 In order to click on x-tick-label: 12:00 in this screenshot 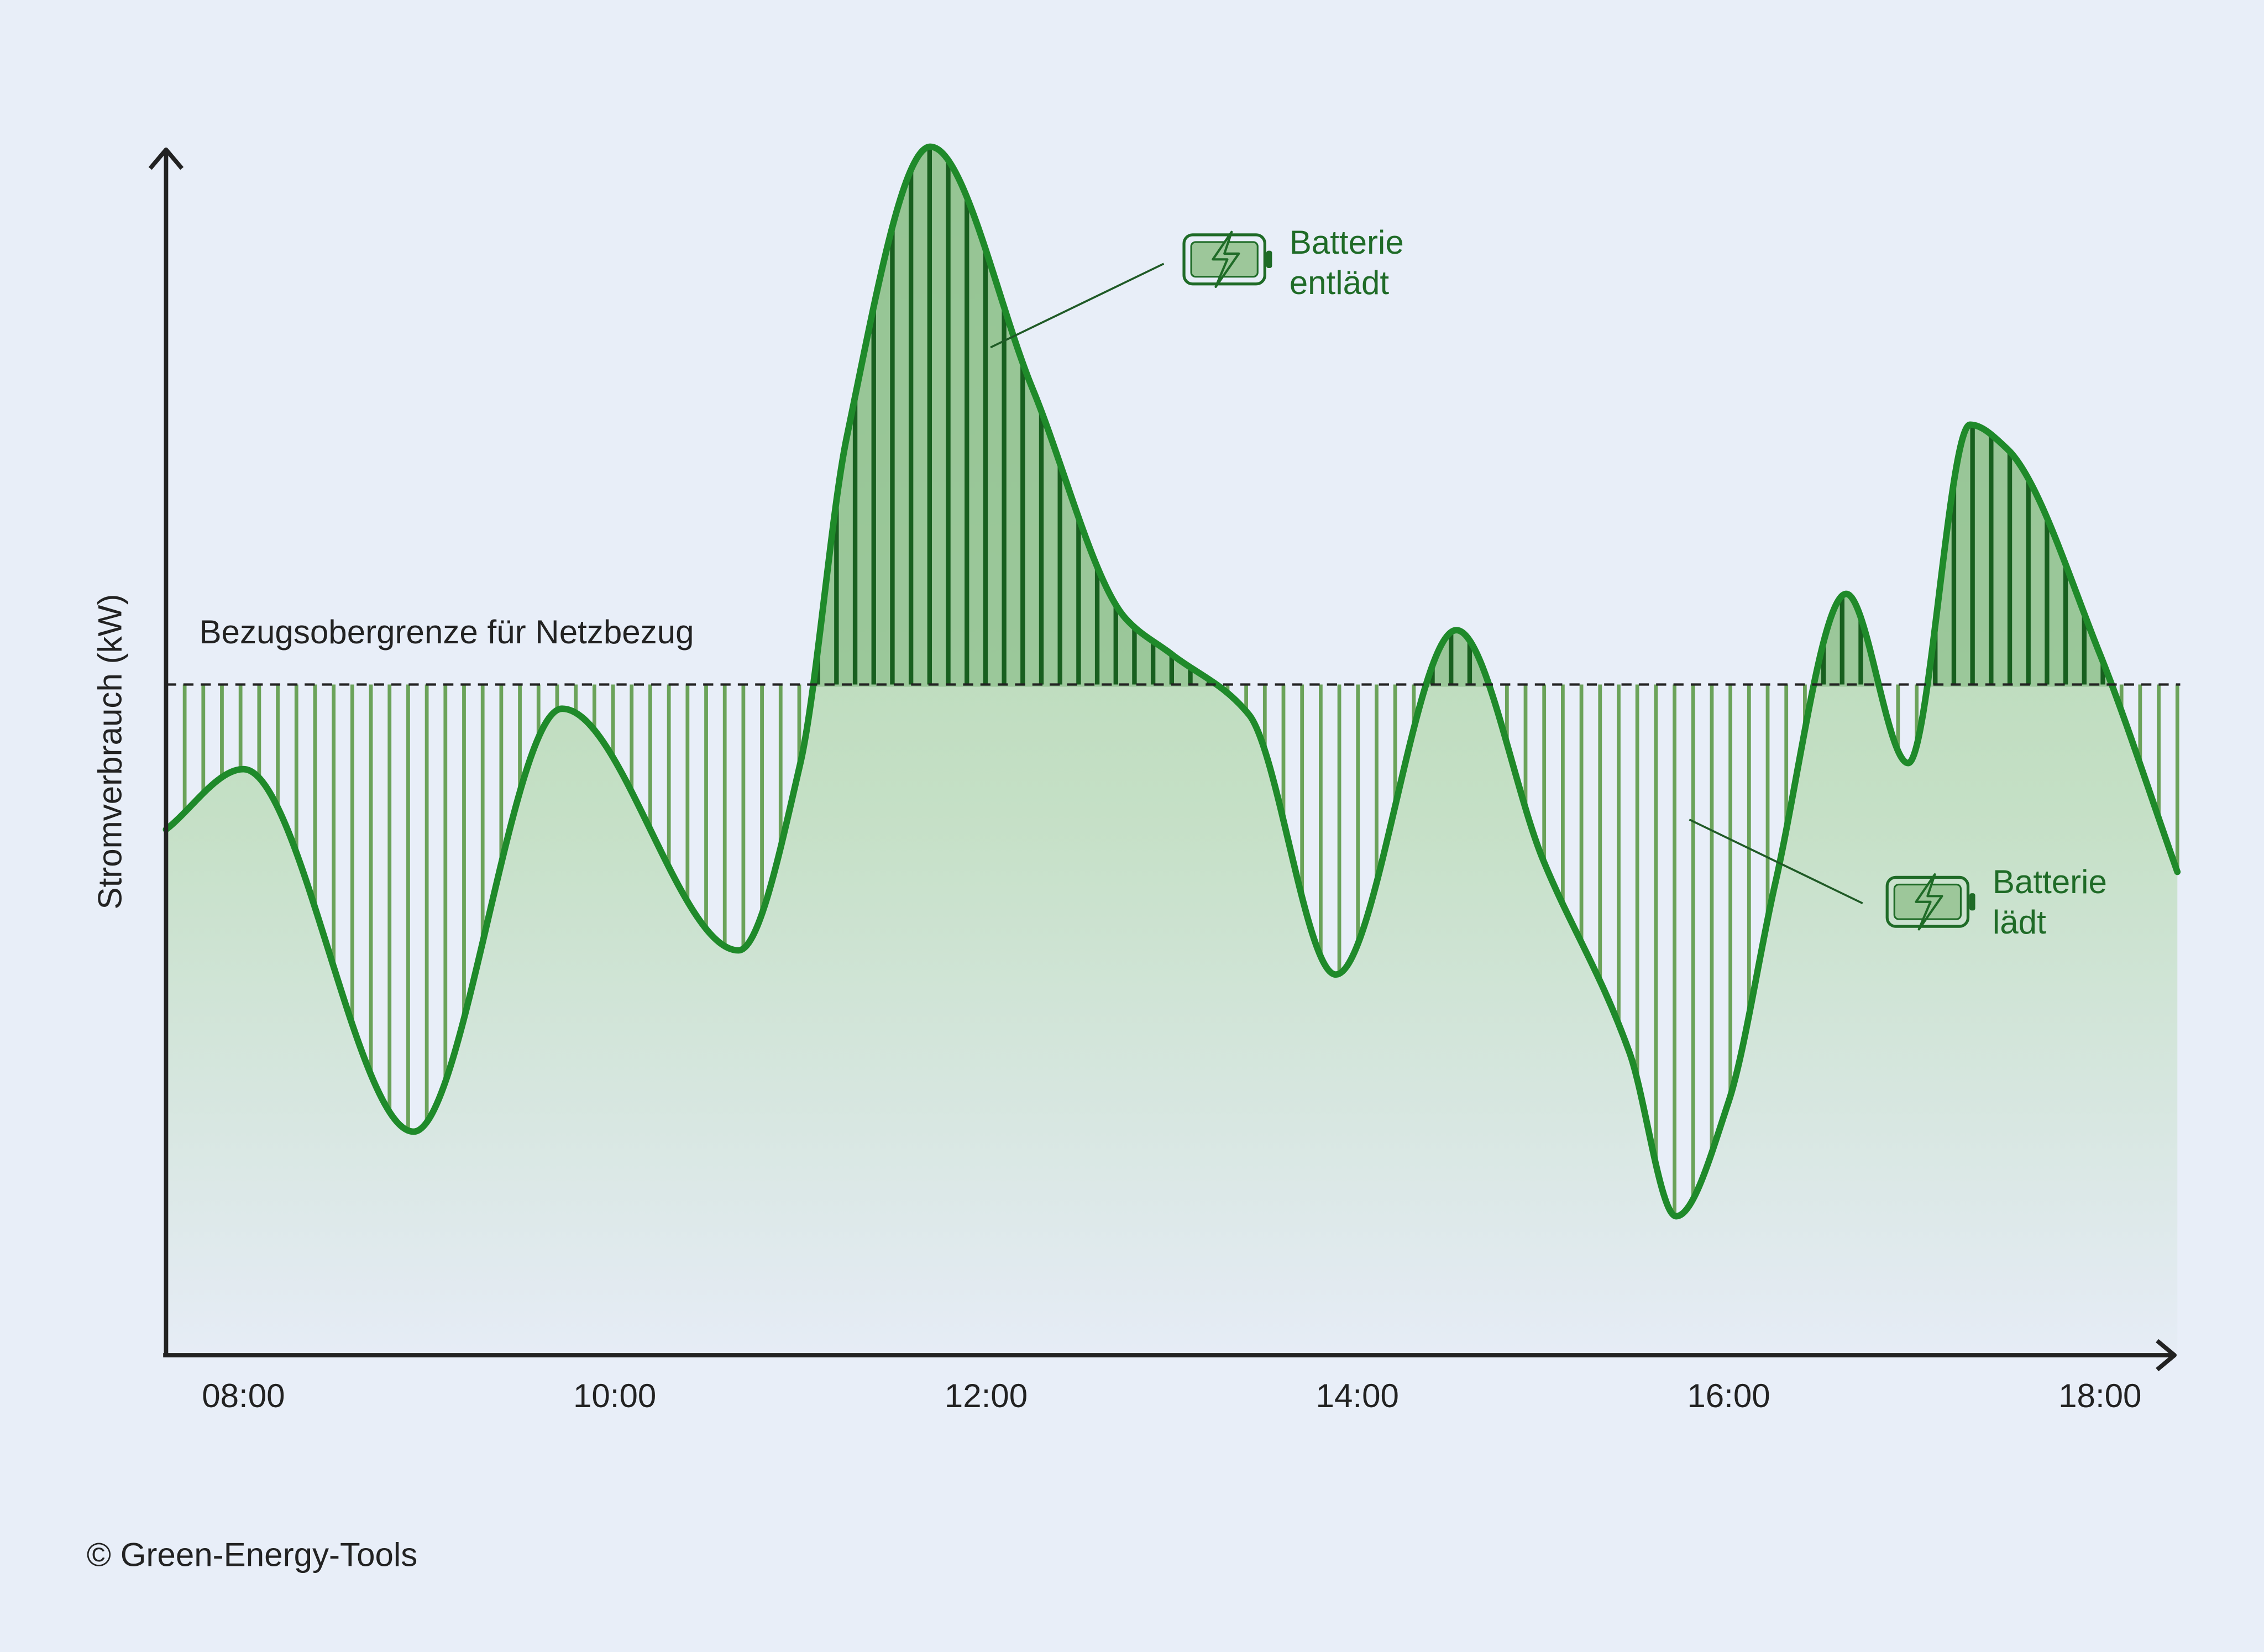, I will do `click(986, 1395)`.